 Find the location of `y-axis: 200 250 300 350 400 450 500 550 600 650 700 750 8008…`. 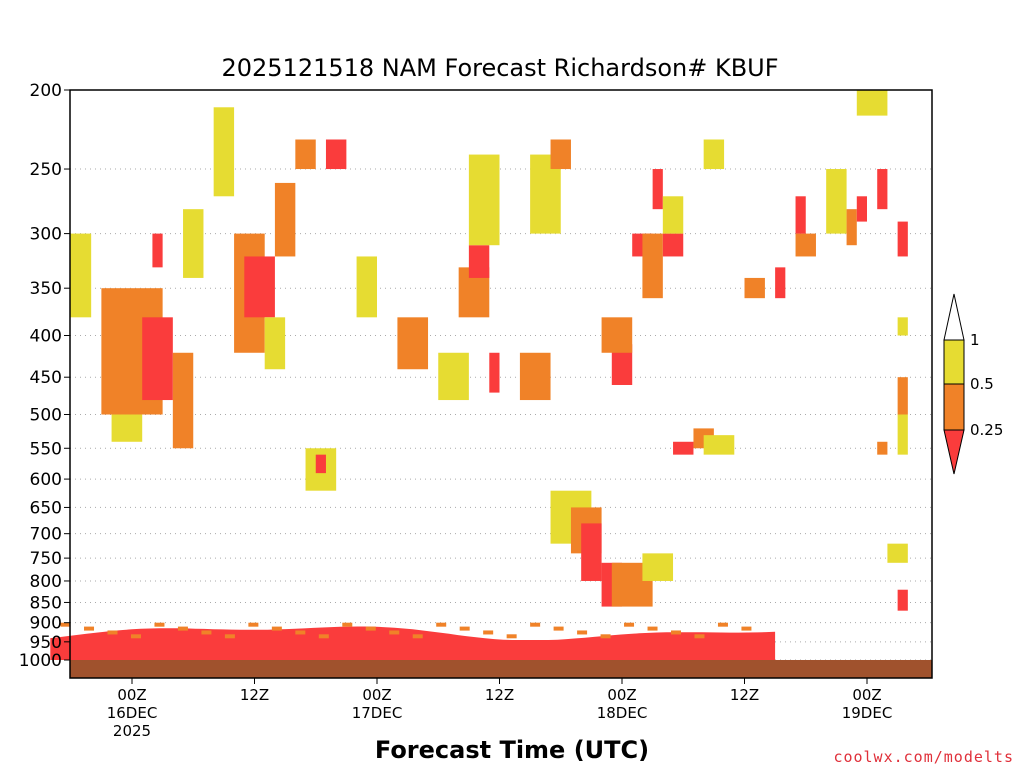

y-axis: 200 250 300 350 400 450 500 550 600 650 700 750 8008… is located at coordinates (44, 376).